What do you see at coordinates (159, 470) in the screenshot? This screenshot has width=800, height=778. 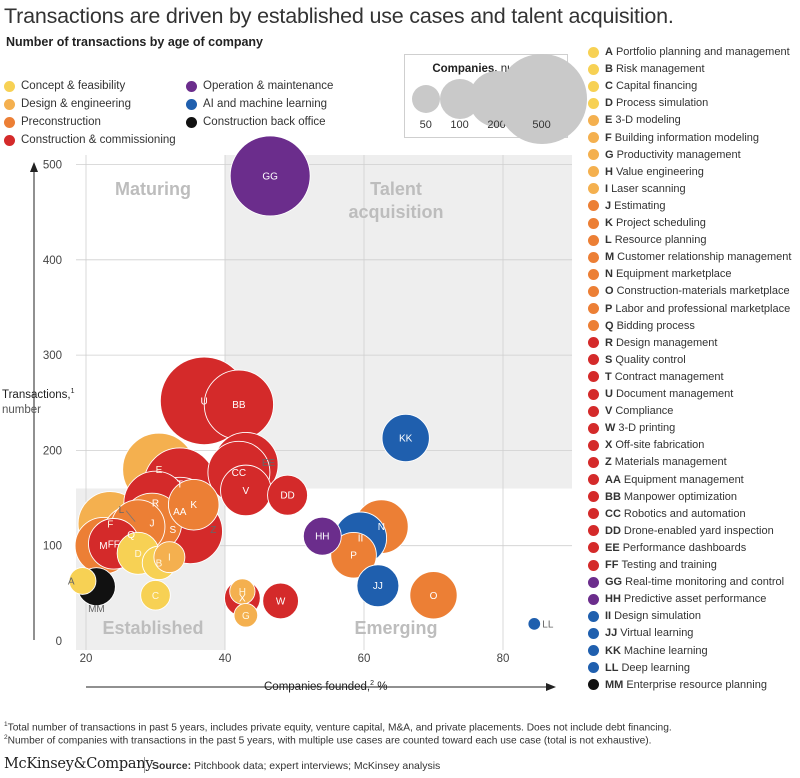 I see `bubble-label-e: E` at bounding box center [159, 470].